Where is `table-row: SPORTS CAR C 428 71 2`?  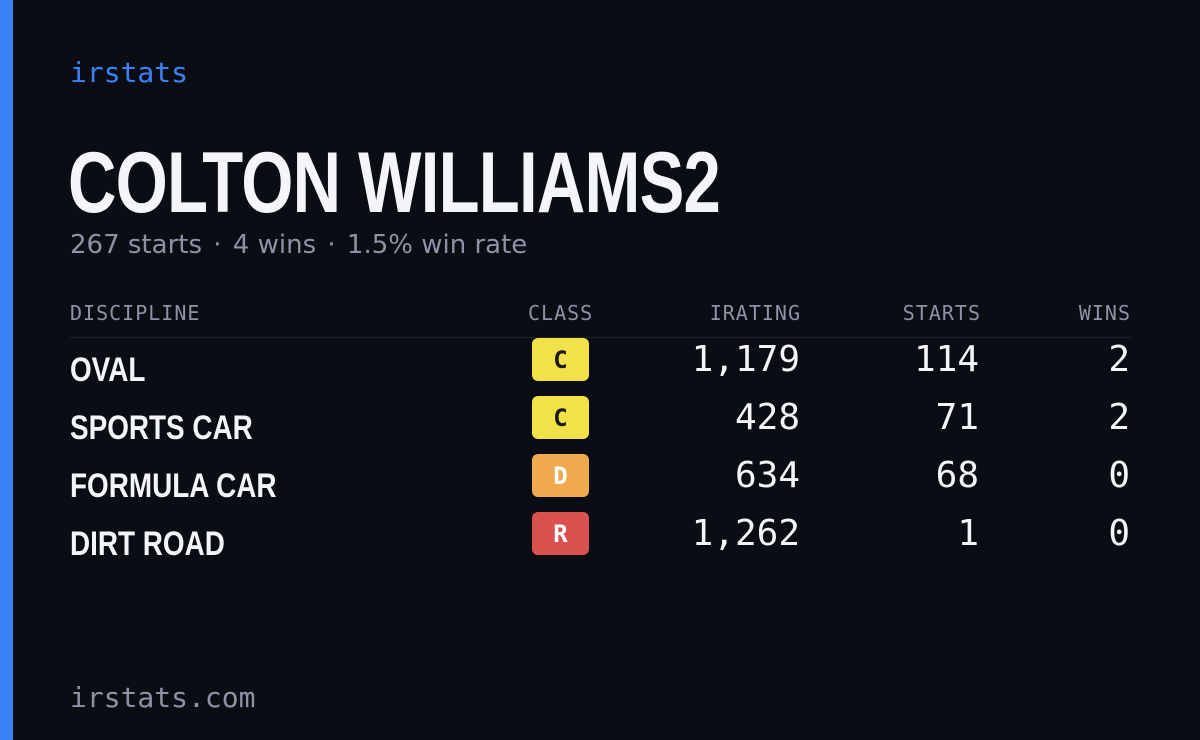 table-row: SPORTS CAR C 428 71 2 is located at coordinates (600, 425).